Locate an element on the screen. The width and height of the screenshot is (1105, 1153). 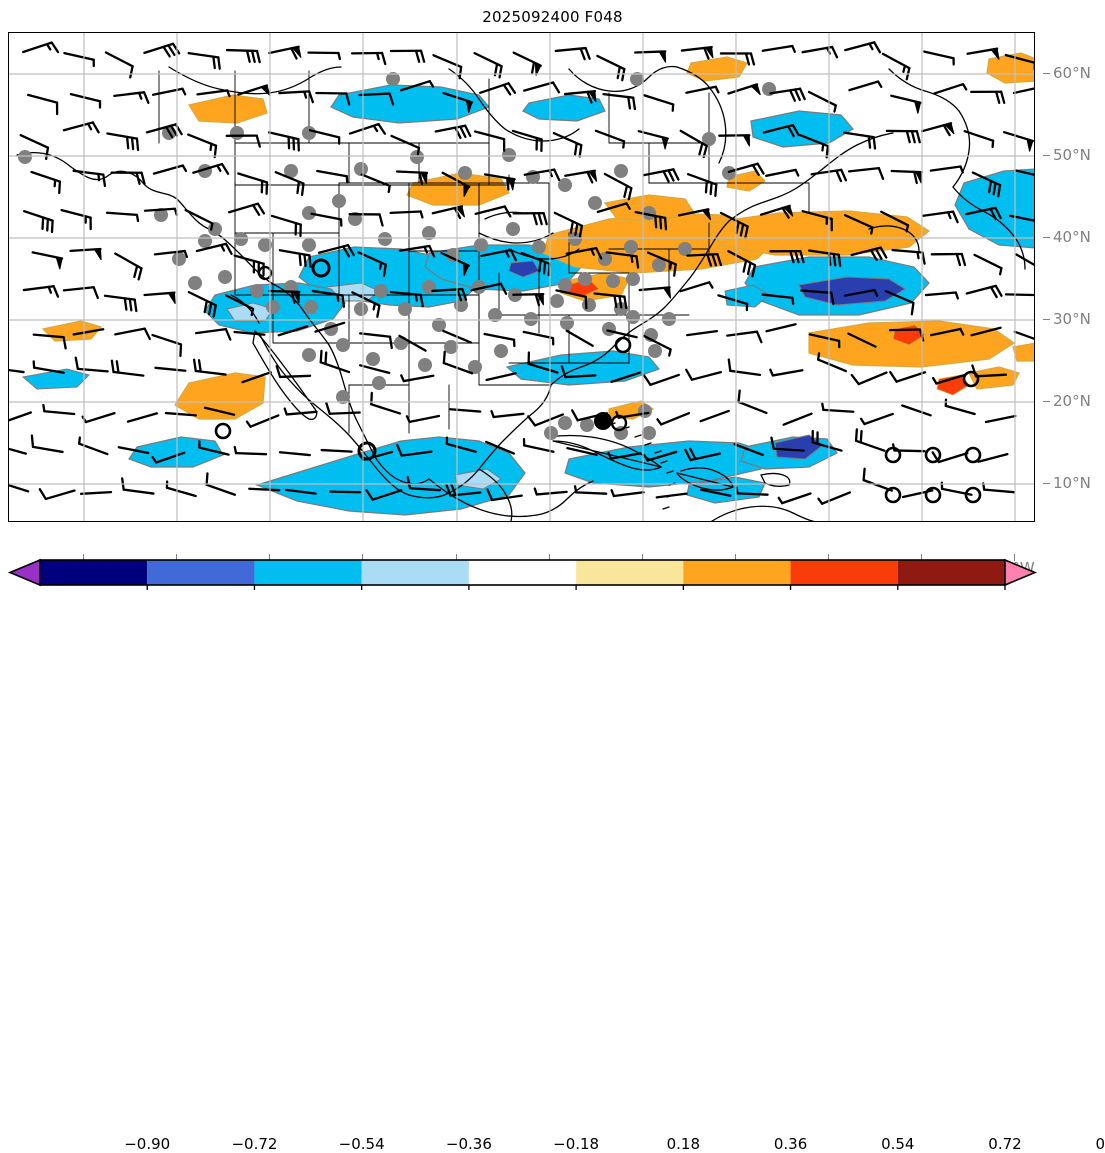
y-tick-label-50N: 50°N is located at coordinates (1072, 155).